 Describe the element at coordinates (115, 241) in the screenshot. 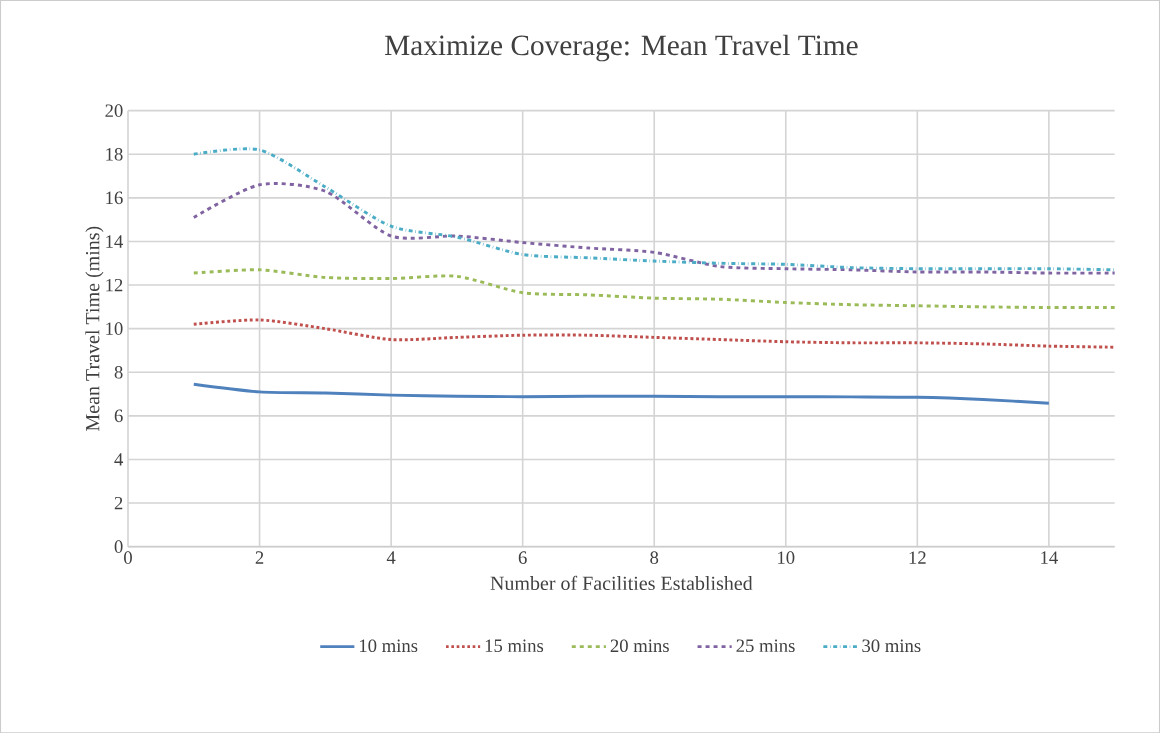

I see `y-tick-label: 14` at that location.